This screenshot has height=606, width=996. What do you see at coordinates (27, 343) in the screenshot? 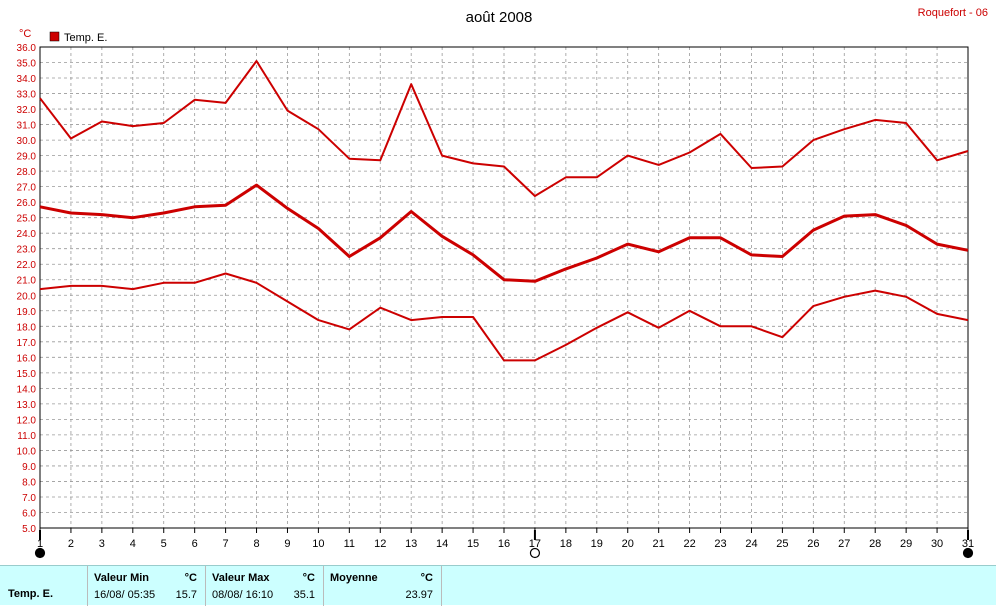
I see `y-tick-label: 17.0` at bounding box center [27, 343].